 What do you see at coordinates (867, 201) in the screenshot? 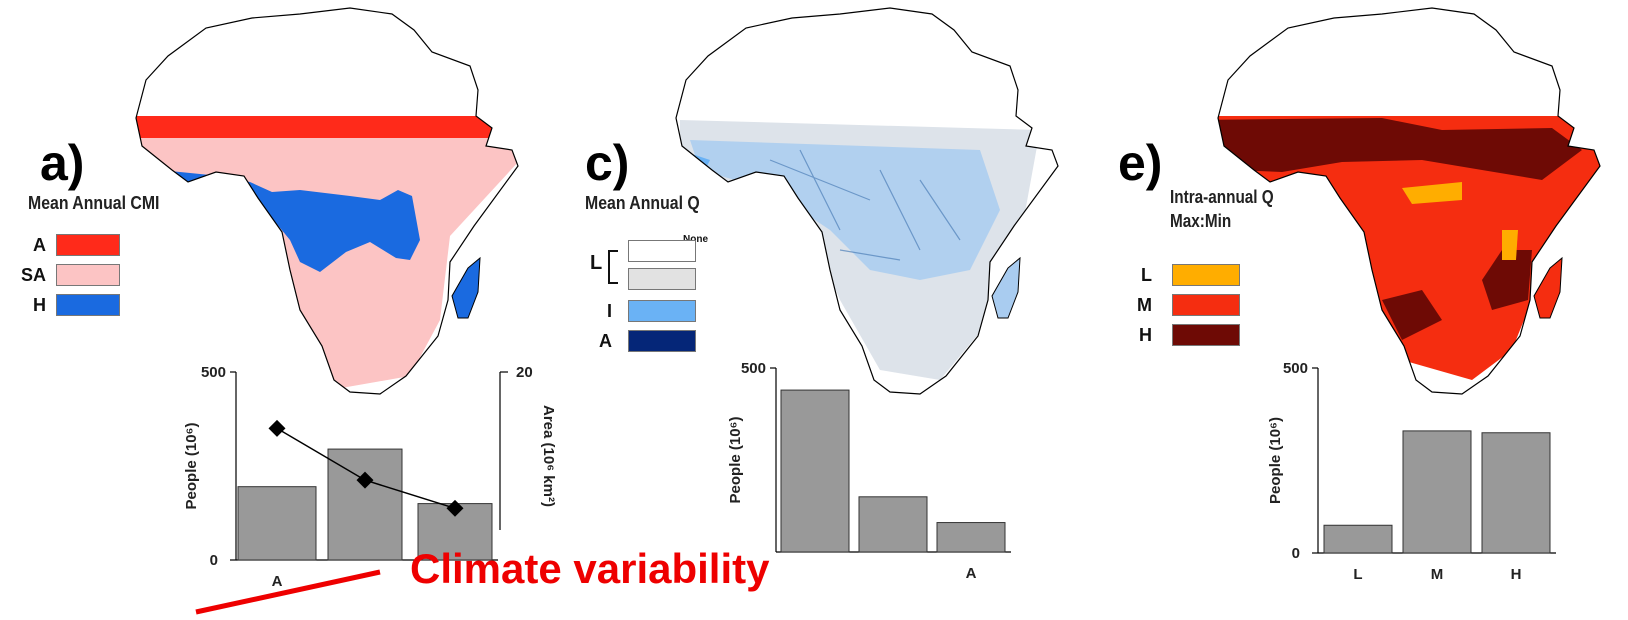
I see `map-panel-c` at bounding box center [867, 201].